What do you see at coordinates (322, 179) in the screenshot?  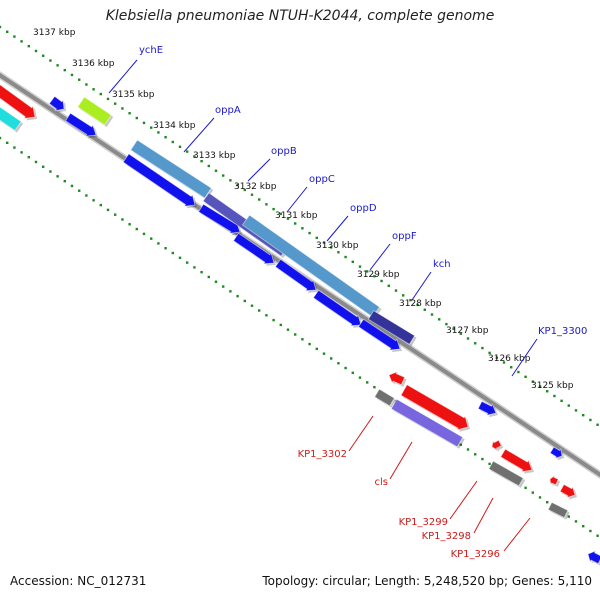 I see `gene-label-forward: oppC` at bounding box center [322, 179].